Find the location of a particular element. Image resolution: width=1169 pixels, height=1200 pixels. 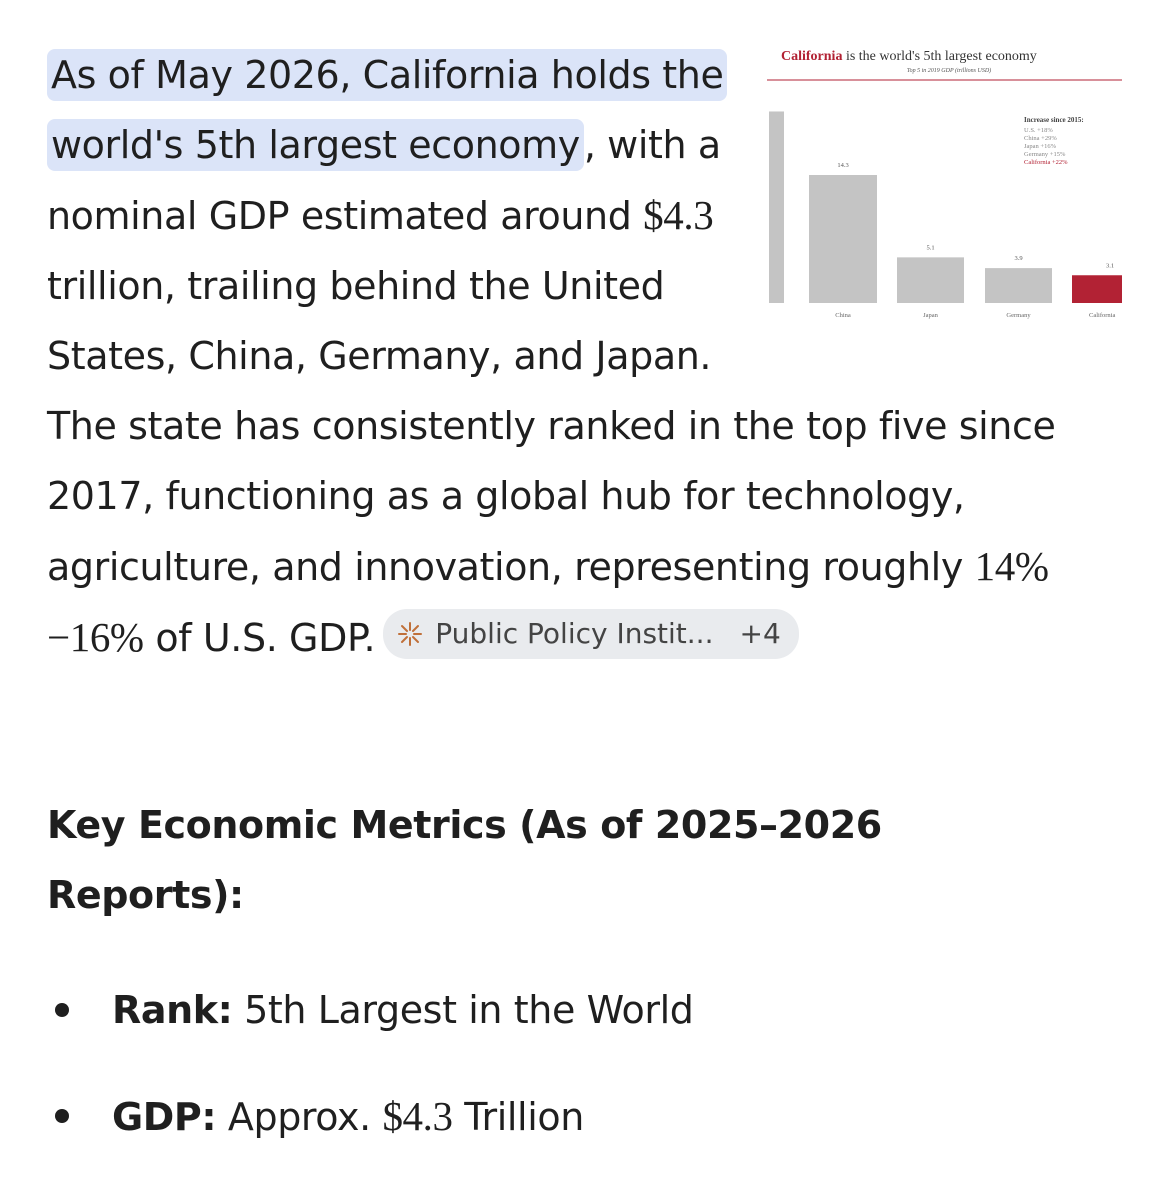

metric-label: GDP: is located at coordinates (164, 1117).